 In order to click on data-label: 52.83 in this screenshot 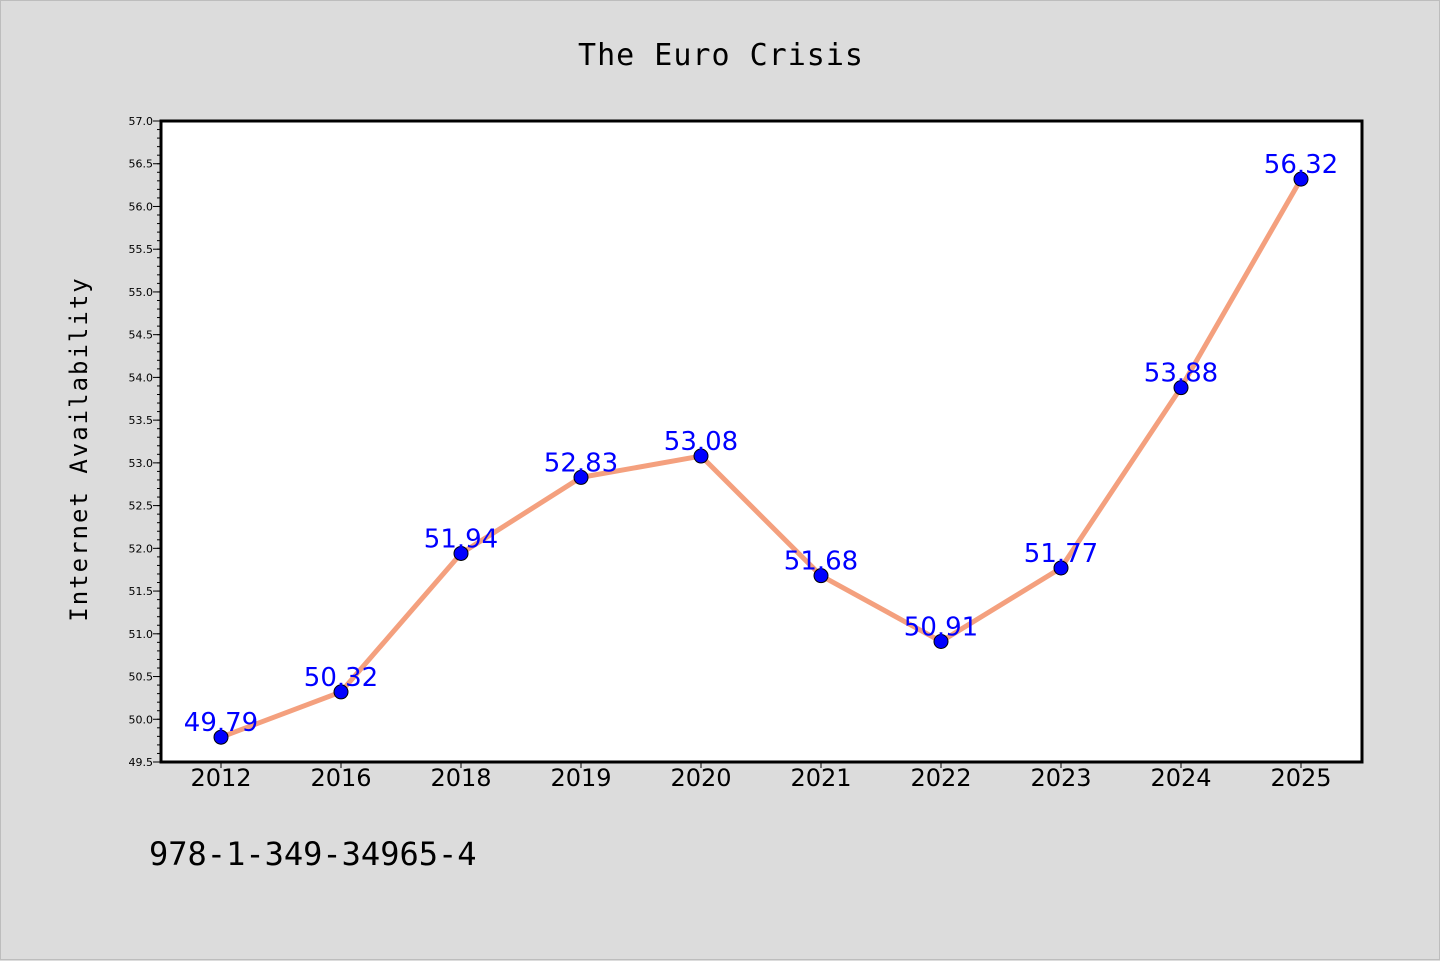, I will do `click(581, 463)`.